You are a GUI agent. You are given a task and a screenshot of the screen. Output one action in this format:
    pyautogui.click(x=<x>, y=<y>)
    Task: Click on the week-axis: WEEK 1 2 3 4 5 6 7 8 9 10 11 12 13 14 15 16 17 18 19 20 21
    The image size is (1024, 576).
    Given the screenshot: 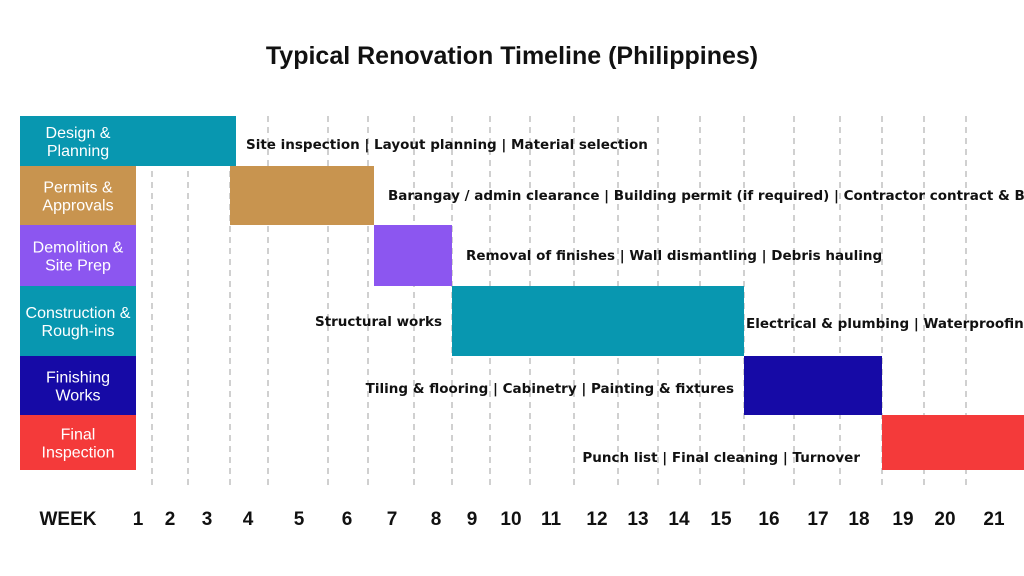 What is the action you would take?
    pyautogui.click(x=522, y=519)
    